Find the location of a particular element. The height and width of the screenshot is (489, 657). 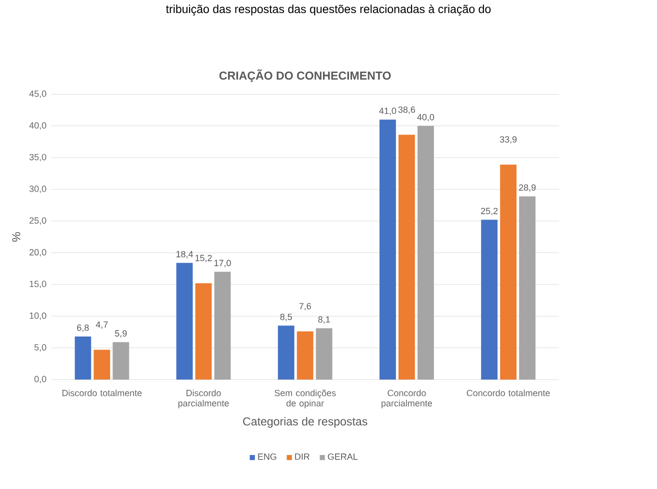

data-label: 6,8 is located at coordinates (83, 328).